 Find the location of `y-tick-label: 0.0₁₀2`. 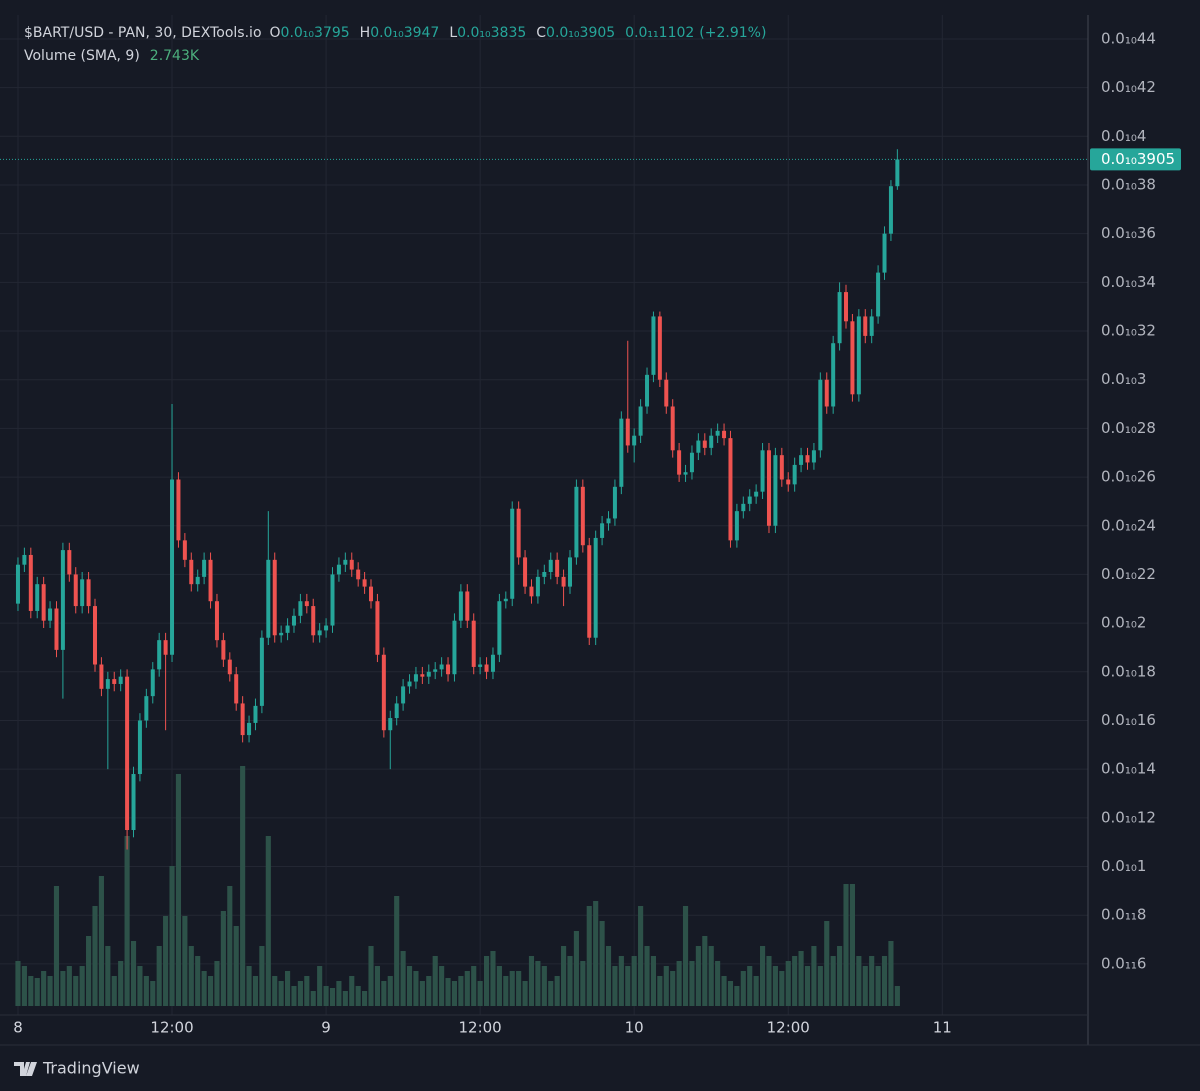

y-tick-label: 0.0₁₀2 is located at coordinates (1123, 623).